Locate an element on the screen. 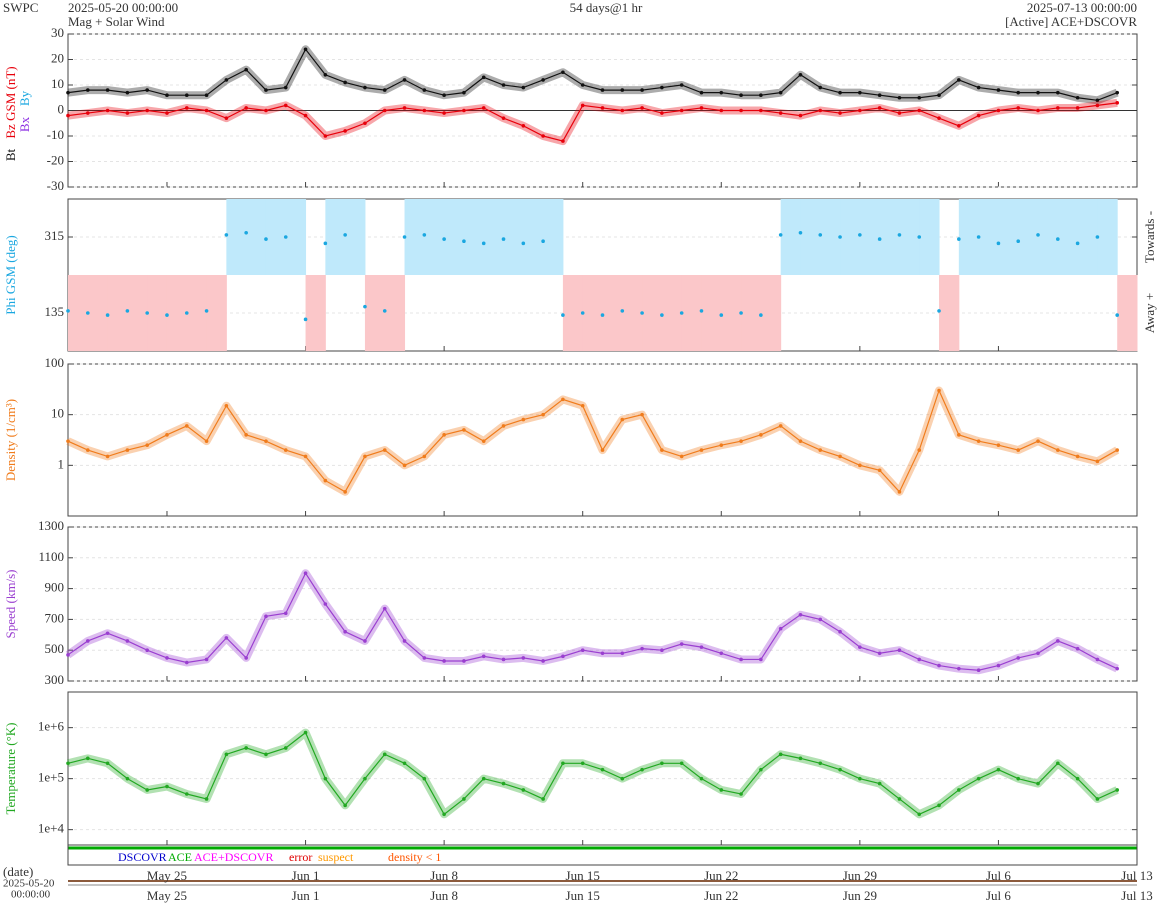 The height and width of the screenshot is (910, 1158). x-tick-label: Jun 15 is located at coordinates (583, 875).